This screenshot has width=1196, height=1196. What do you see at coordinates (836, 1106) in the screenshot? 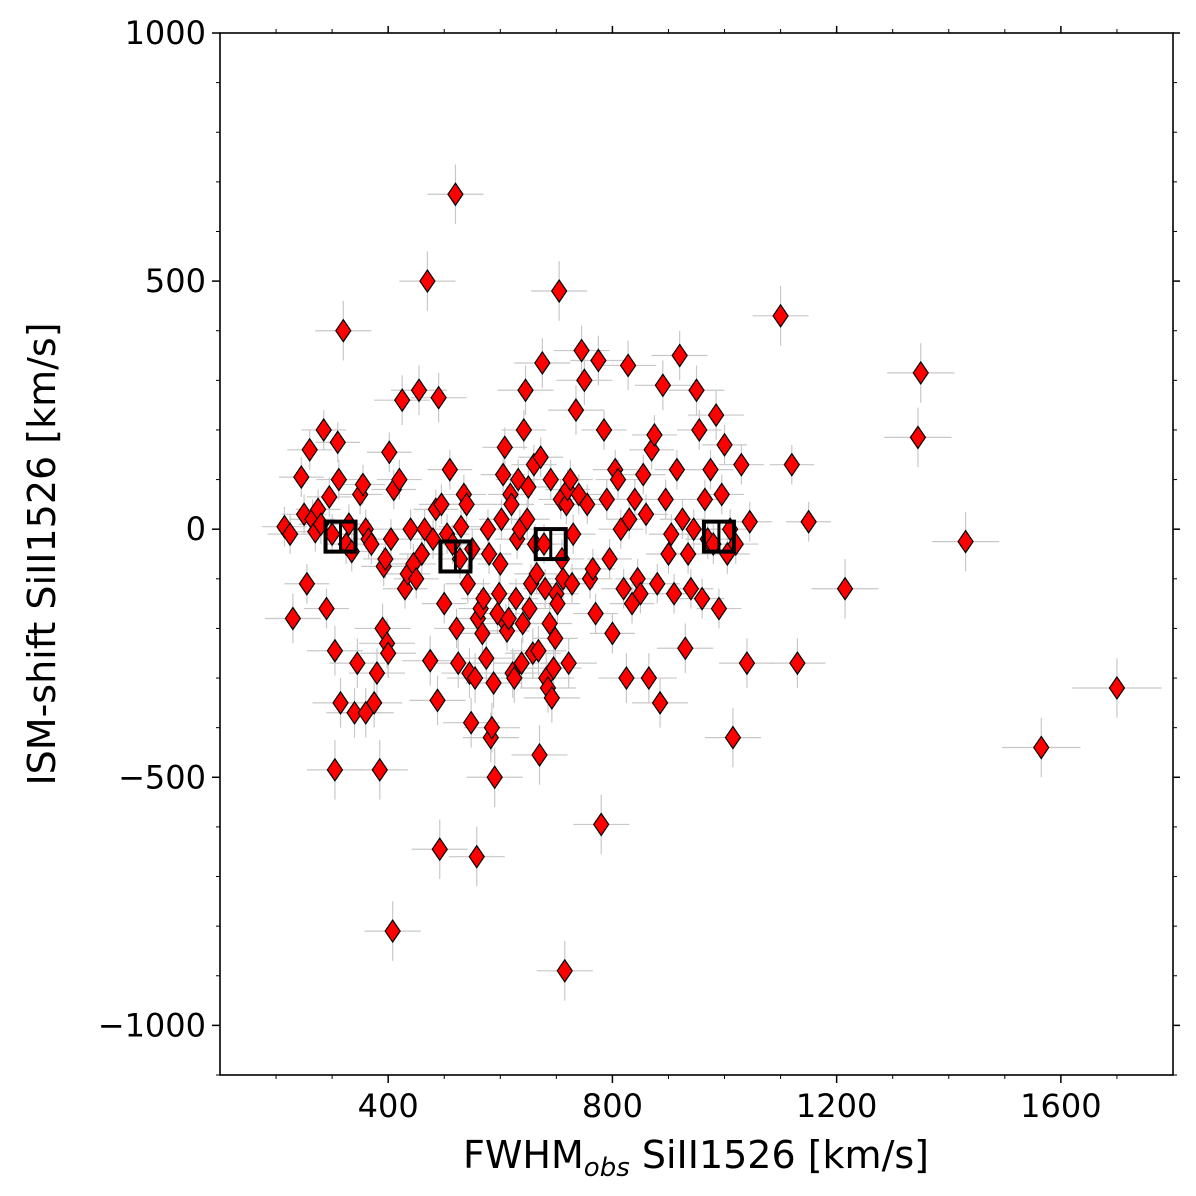
I see `x-tick-label: 1200` at bounding box center [836, 1106].